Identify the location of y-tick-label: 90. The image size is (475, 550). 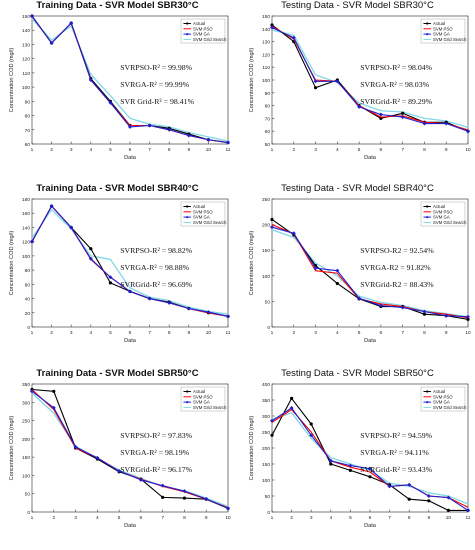
(268, 94).